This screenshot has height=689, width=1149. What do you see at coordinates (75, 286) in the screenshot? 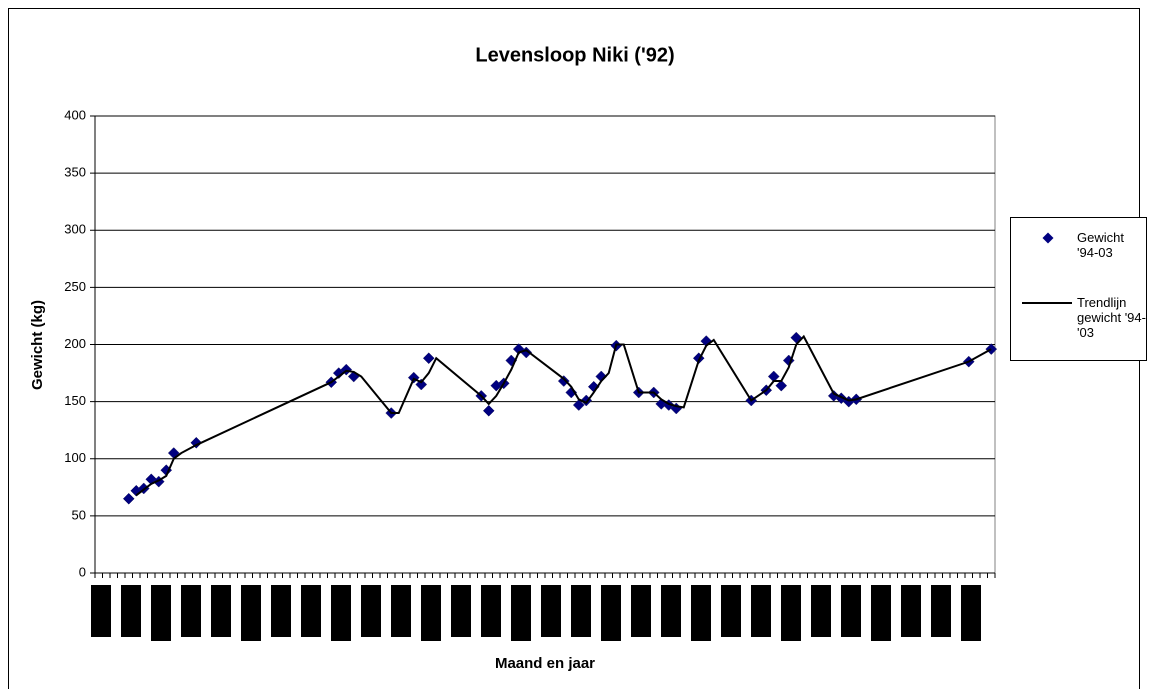
I see `y-tick-label: 250` at bounding box center [75, 286].